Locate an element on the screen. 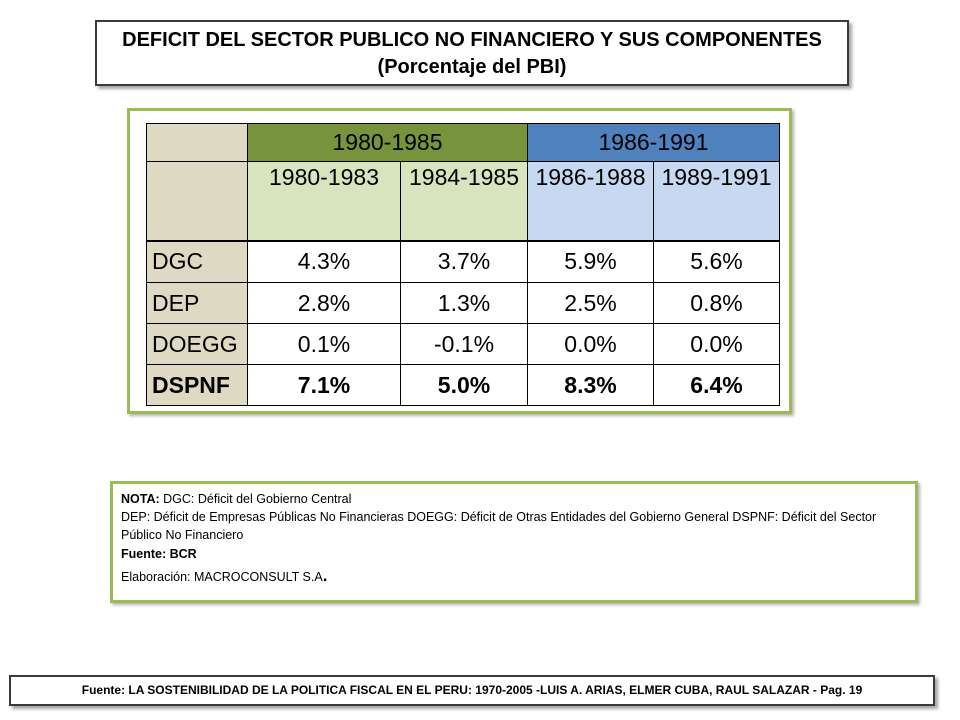  table-cell: 8.3% is located at coordinates (590, 385).